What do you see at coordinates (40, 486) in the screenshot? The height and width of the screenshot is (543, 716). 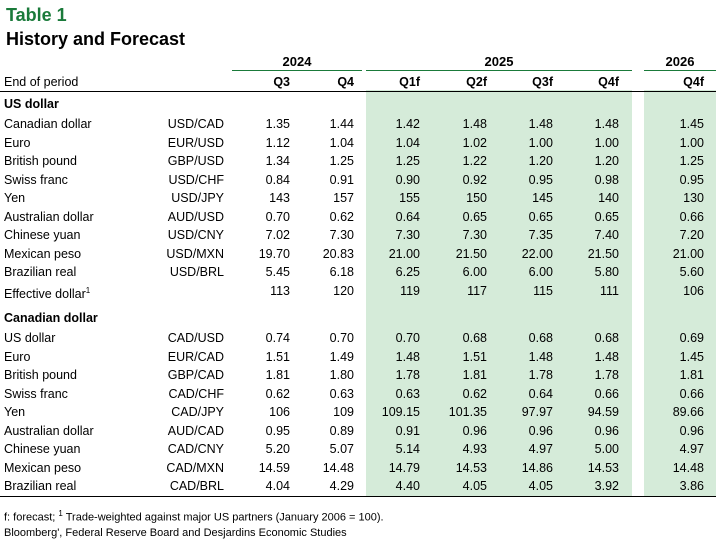 I see `row-label: Brazilian real` at bounding box center [40, 486].